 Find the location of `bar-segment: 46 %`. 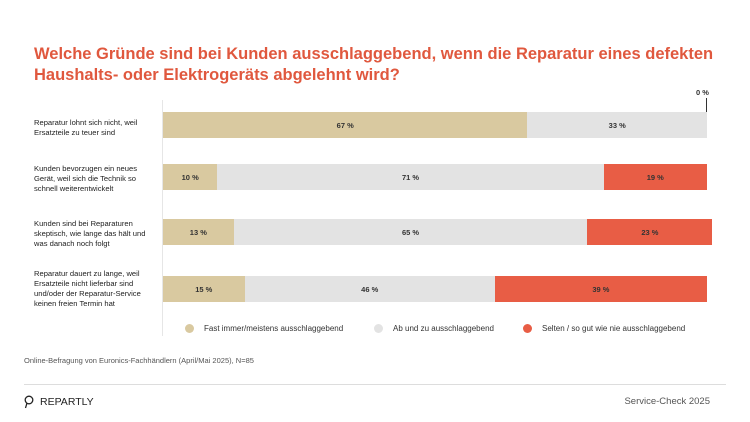

bar-segment: 46 % is located at coordinates (369, 289).